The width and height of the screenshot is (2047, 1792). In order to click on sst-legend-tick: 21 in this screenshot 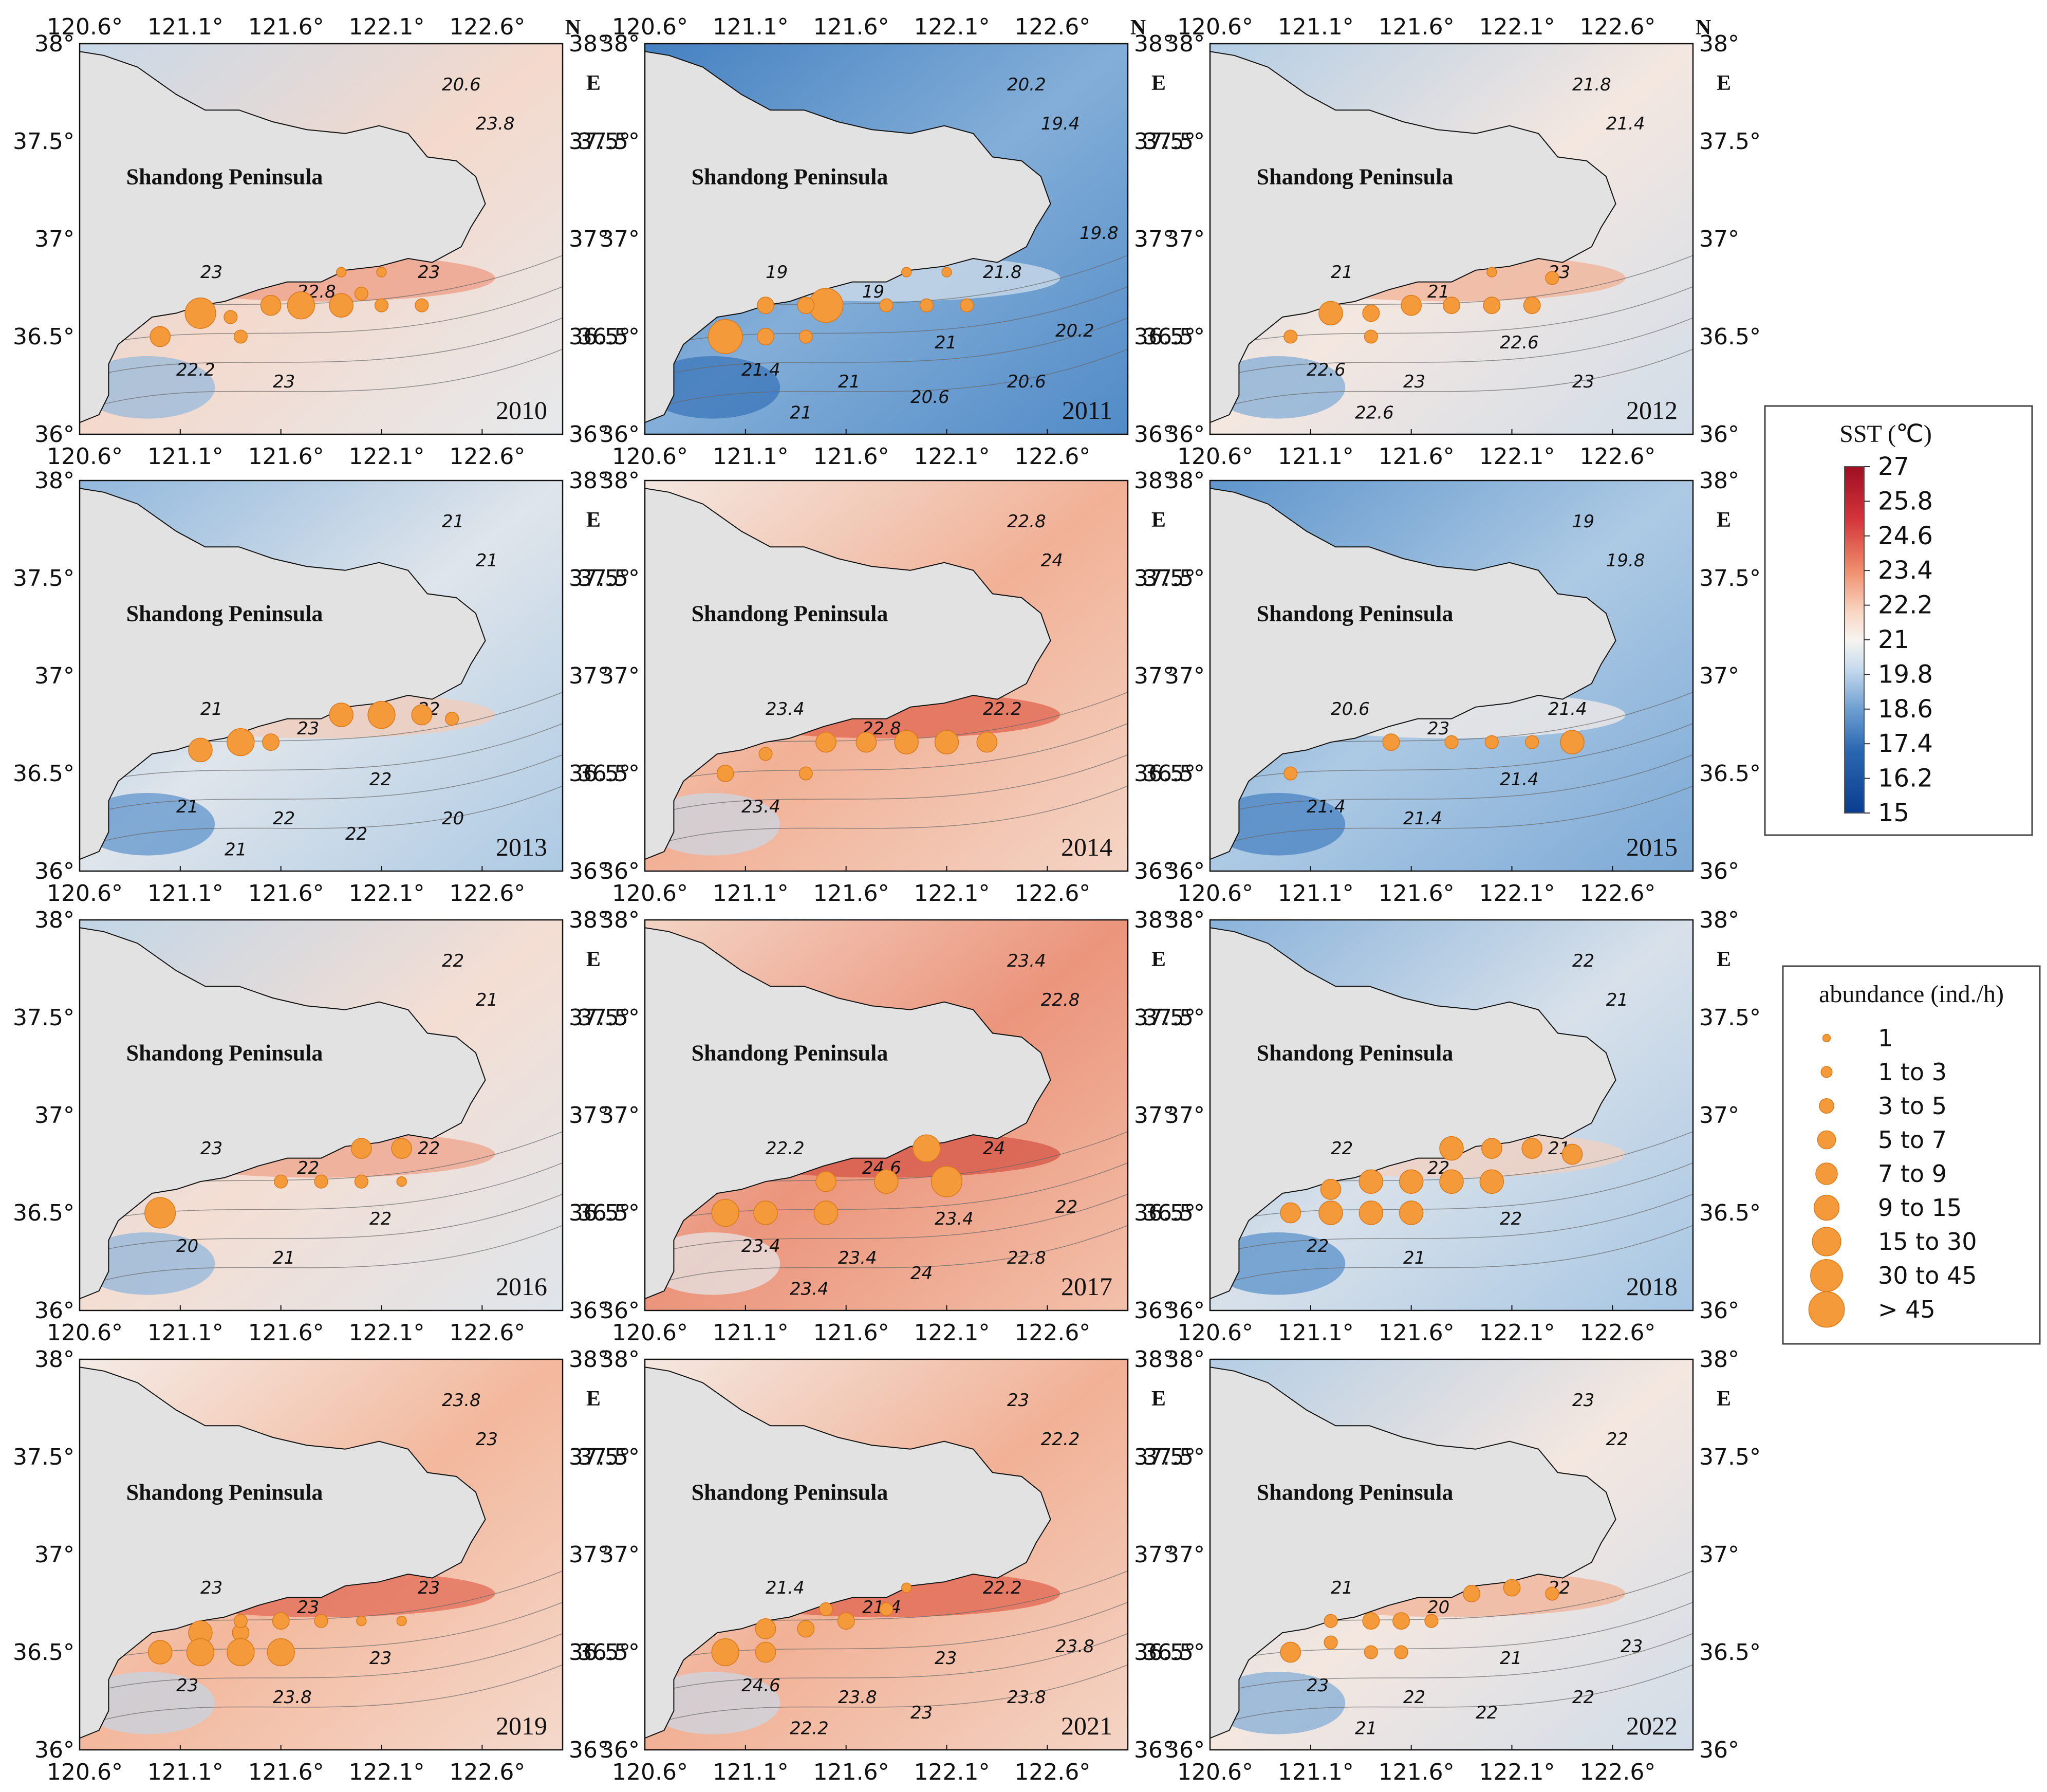, I will do `click(1893, 640)`.